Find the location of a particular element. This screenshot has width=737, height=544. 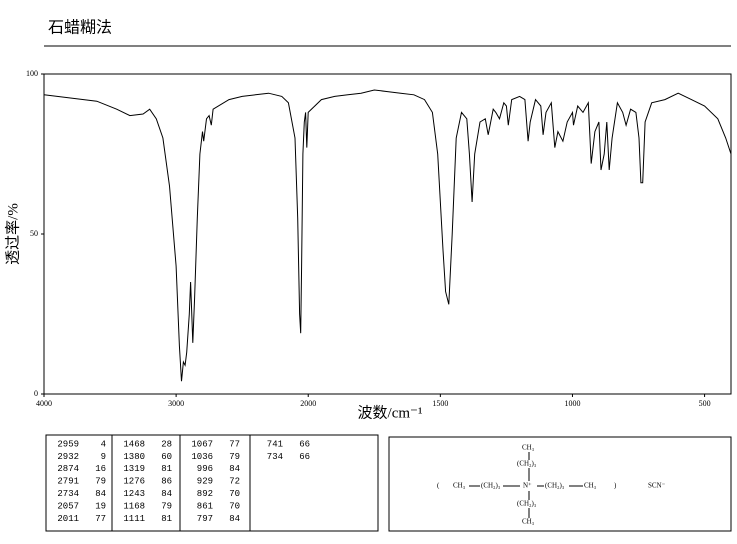

chart-title: 石蜡糊法 is located at coordinates (80, 28).